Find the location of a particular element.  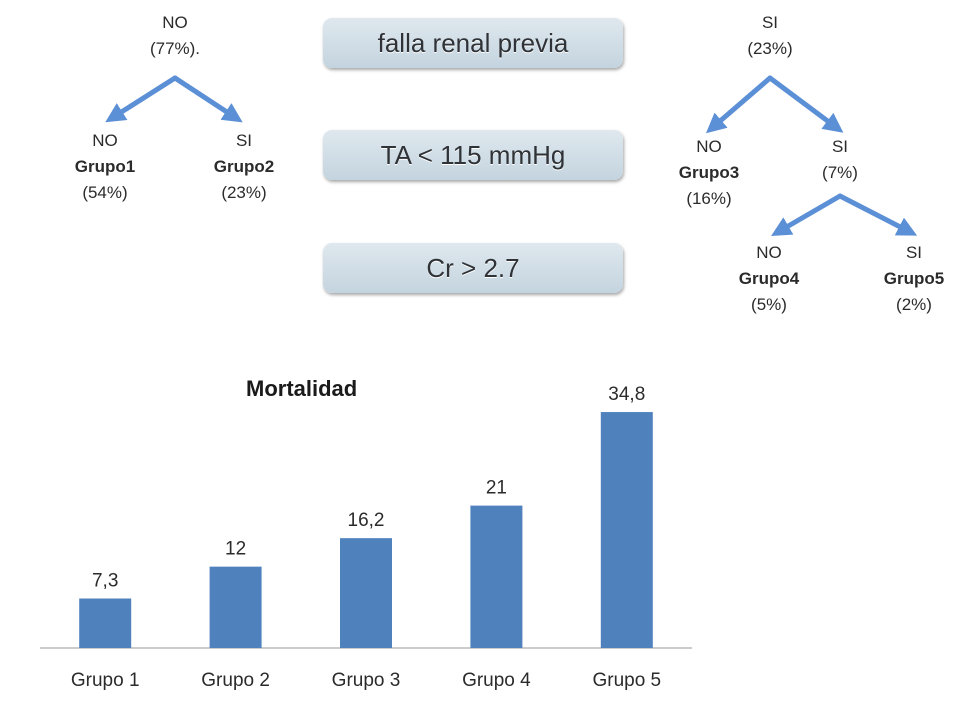

bar-value-label-3: 16,2 is located at coordinates (366, 520).